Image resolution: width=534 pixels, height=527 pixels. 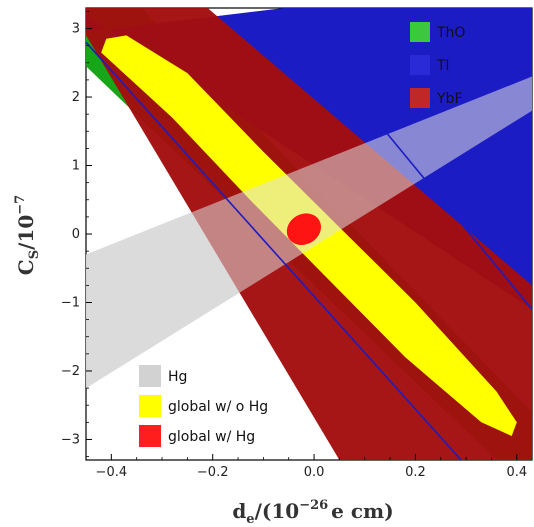 What do you see at coordinates (70, 371) in the screenshot?
I see `y-tick-label: −2` at bounding box center [70, 371].